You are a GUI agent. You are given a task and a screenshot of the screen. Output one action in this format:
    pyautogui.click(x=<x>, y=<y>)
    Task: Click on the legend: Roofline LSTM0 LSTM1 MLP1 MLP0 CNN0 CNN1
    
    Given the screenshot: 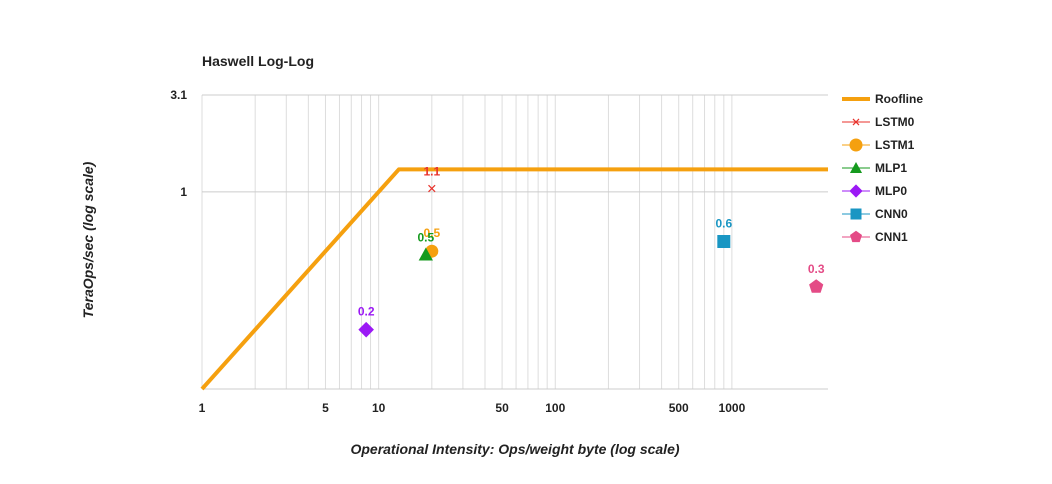 What is the action you would take?
    pyautogui.click(x=882, y=168)
    